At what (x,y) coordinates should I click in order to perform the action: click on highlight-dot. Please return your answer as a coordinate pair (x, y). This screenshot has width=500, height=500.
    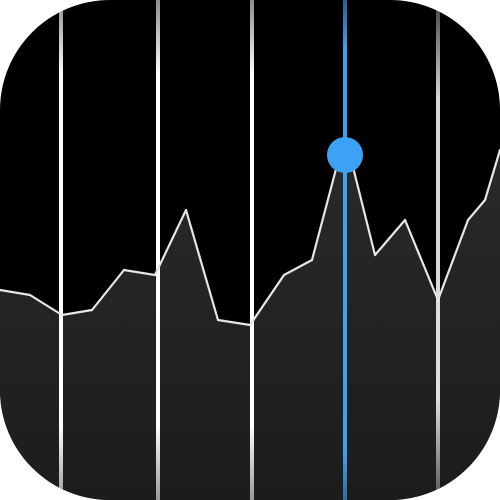
    Looking at the image, I should click on (345, 155).